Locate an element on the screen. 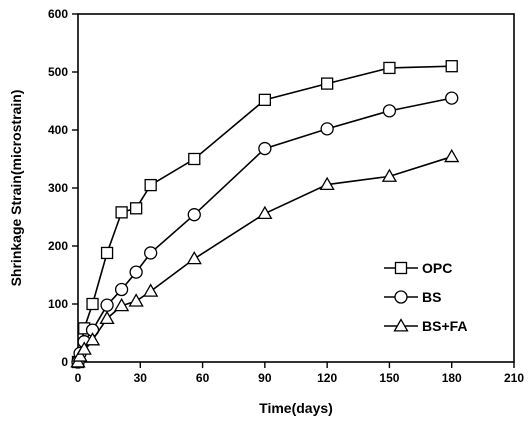  legend-item: BS is located at coordinates (412, 297).